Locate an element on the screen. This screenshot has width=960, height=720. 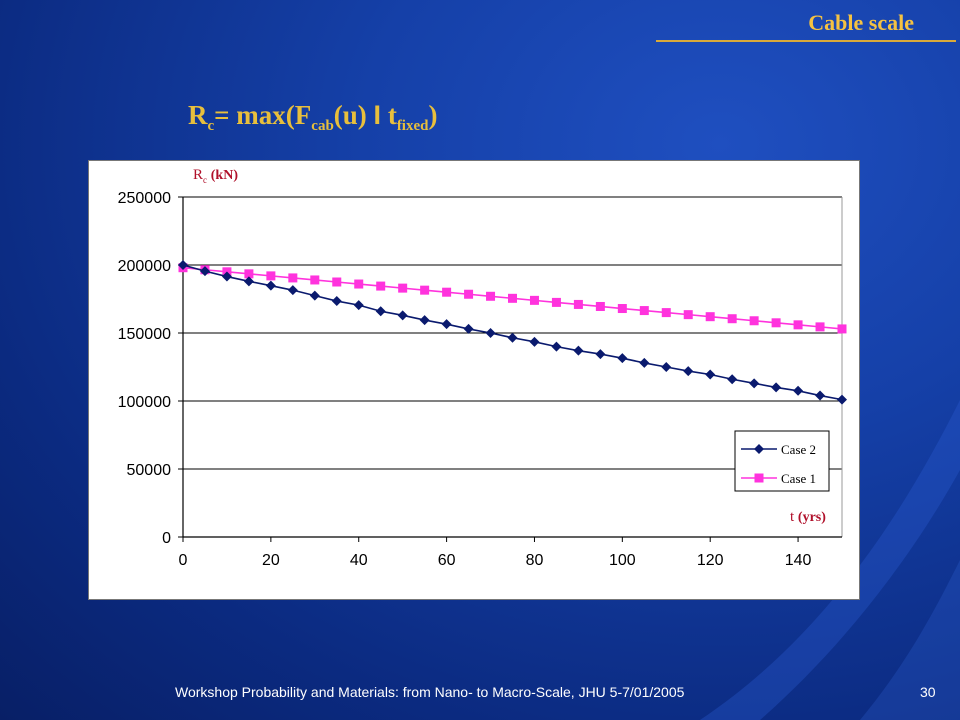
y-tick-label: 250000 is located at coordinates (144, 198).